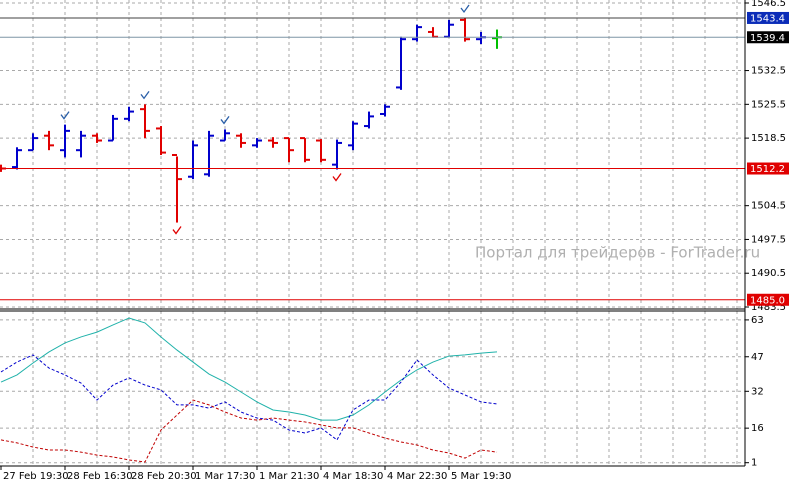 This screenshot has height=483, width=791. Describe the element at coordinates (225, 476) in the screenshot. I see `x-tick-label: 1 Mar 17:30` at that location.